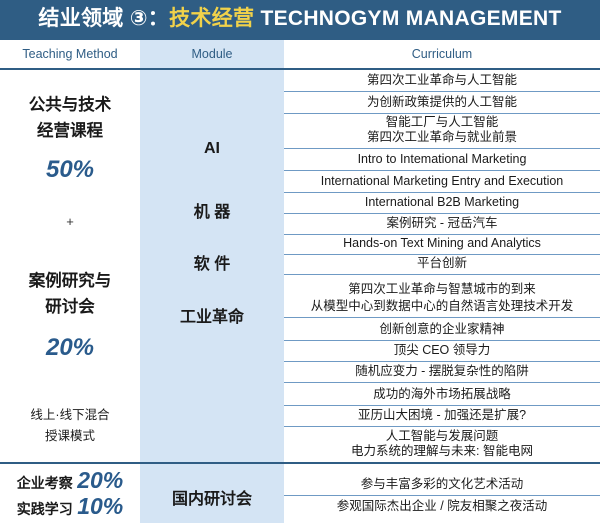 The height and width of the screenshot is (523, 600). Describe the element at coordinates (442, 224) in the screenshot. I see `curriculum-item: 案例研究 - 冠岳汽车` at that location.